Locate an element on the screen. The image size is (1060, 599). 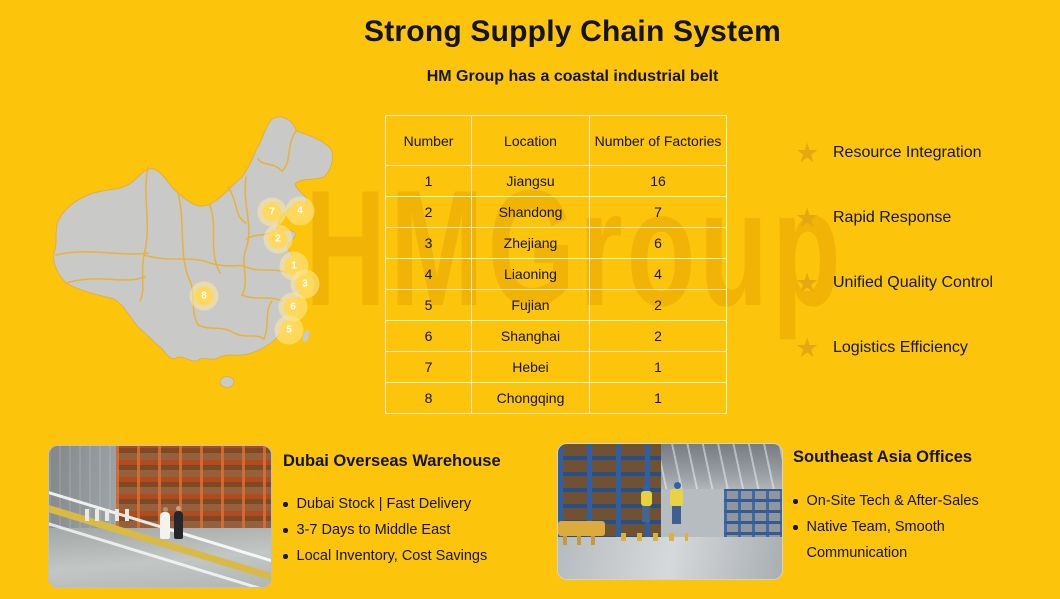
table-cell: Hebei is located at coordinates (530, 367).